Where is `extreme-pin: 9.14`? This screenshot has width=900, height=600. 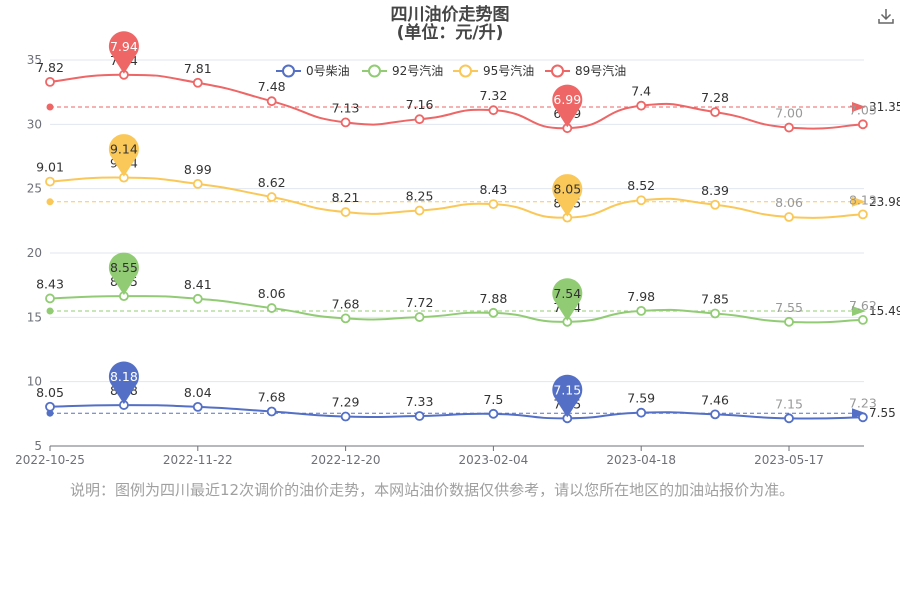
extreme-pin: 9.14 is located at coordinates (123, 155).